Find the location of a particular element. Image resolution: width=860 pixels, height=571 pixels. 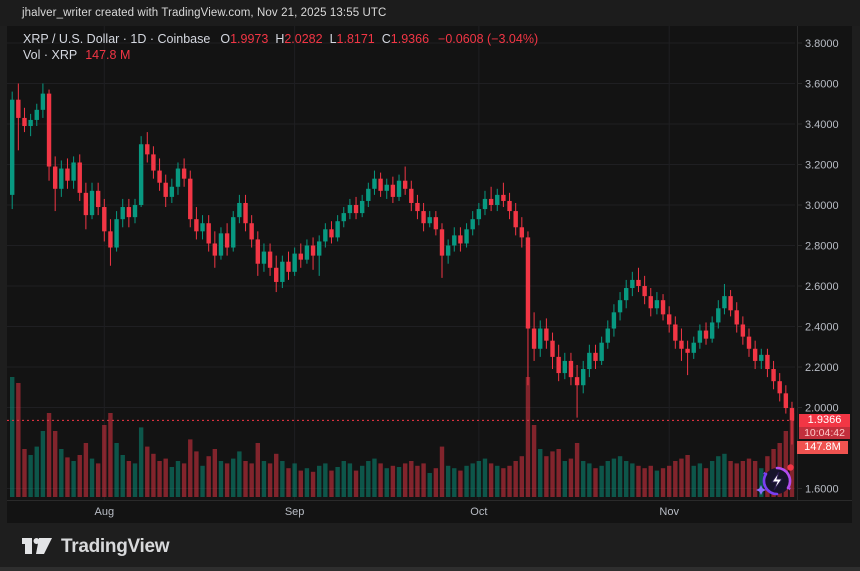

bottom-strip is located at coordinates (430, 569).